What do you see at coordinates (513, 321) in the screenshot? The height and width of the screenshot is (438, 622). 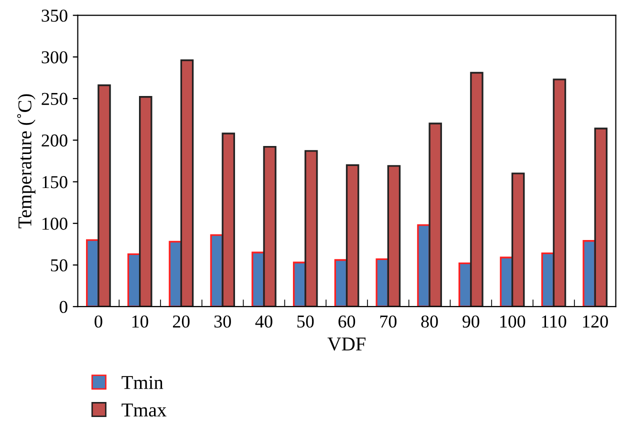 I see `x-tick-label: 100` at bounding box center [513, 321].